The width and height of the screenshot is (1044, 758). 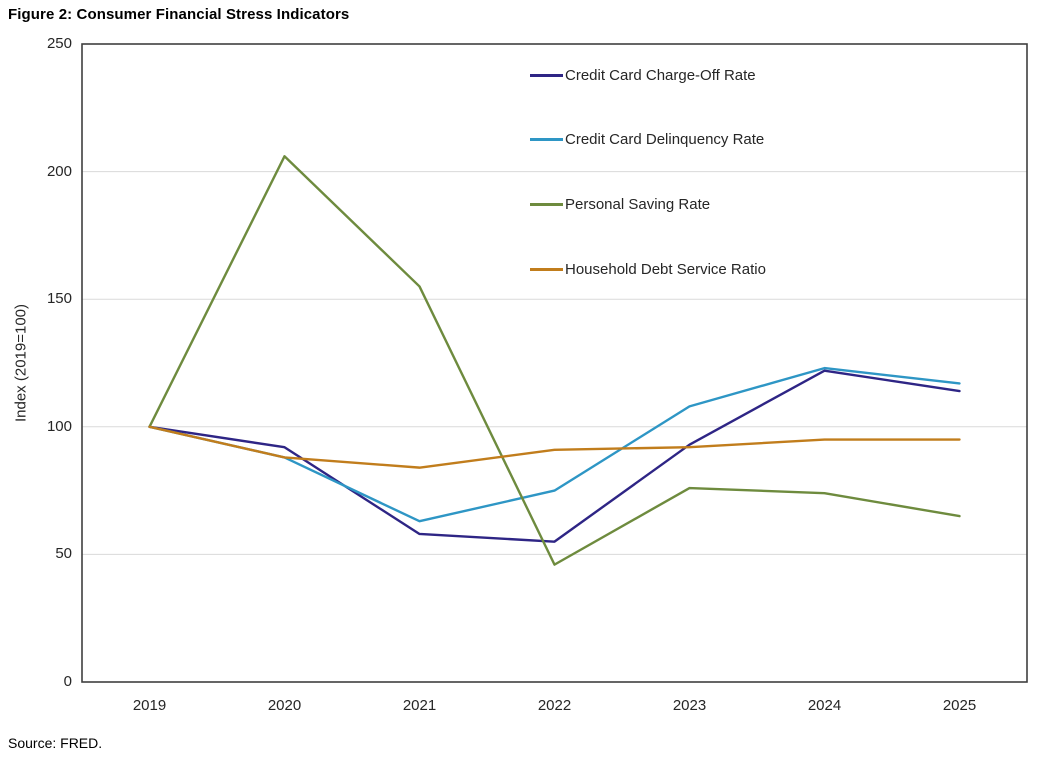 I want to click on legend-line-swatch-saving, so click(x=546, y=204).